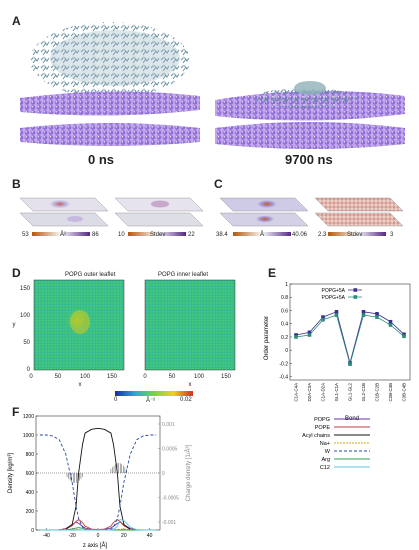 This screenshot has width=419, height=550. I want to click on cbar-c2-unit: Stdev, so click(355, 235).